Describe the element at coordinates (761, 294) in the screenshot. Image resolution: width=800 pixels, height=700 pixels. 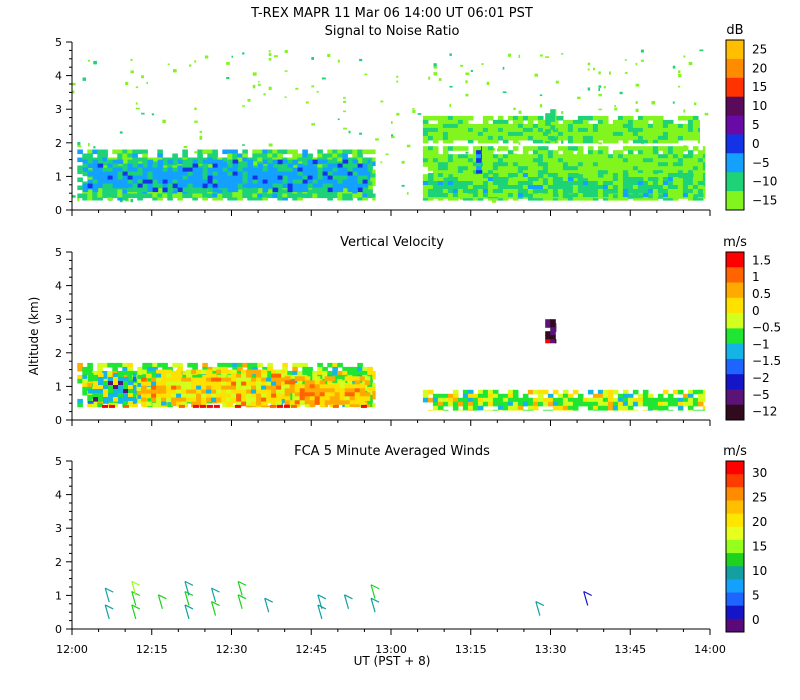
I see `colorbar-label: 0.5` at that location.